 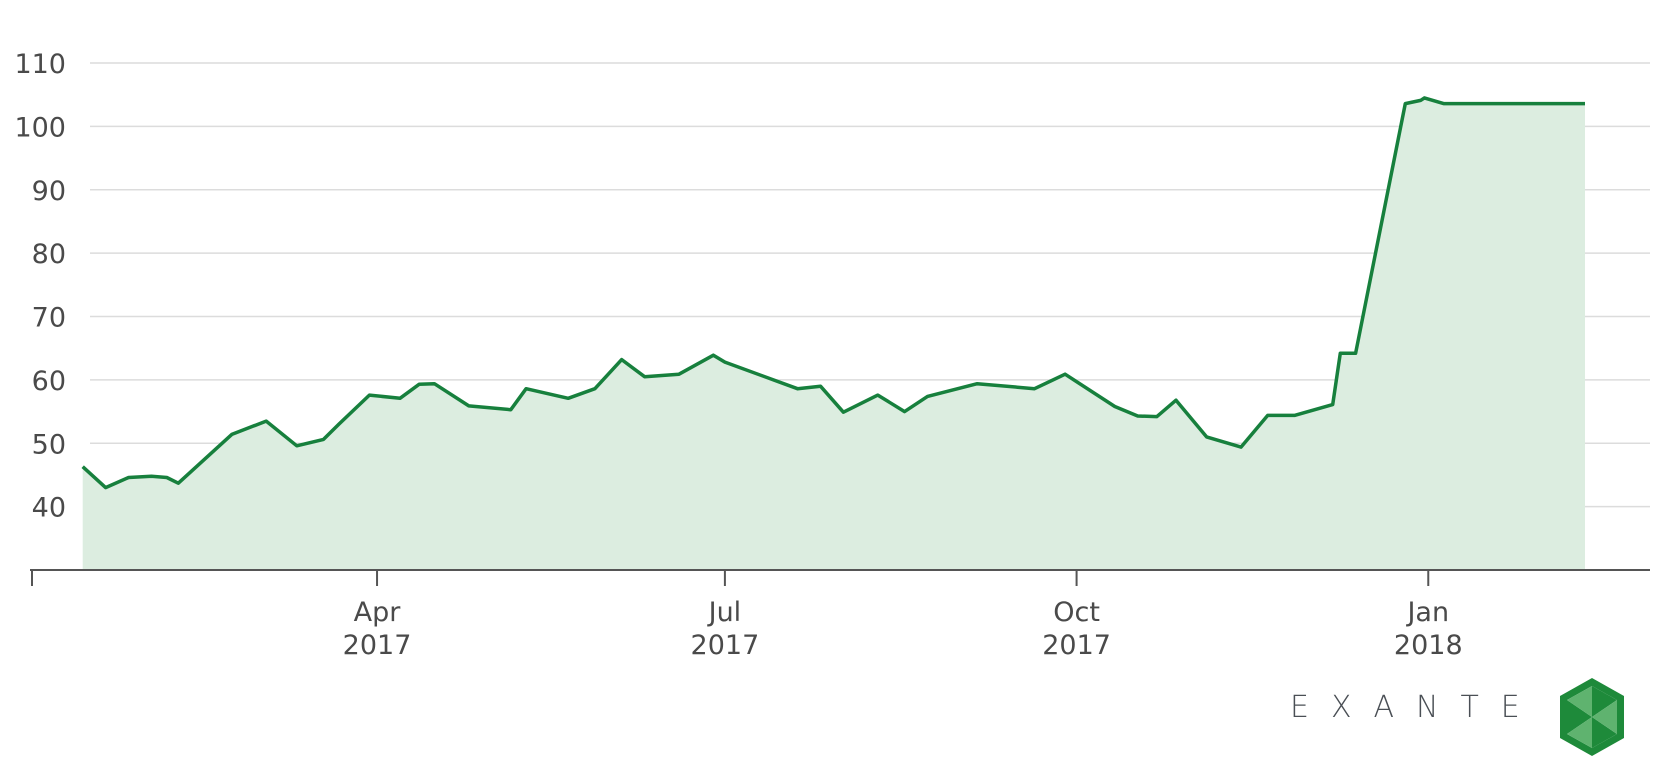 What do you see at coordinates (40, 64) in the screenshot?
I see `y-tick-label: 110` at bounding box center [40, 64].